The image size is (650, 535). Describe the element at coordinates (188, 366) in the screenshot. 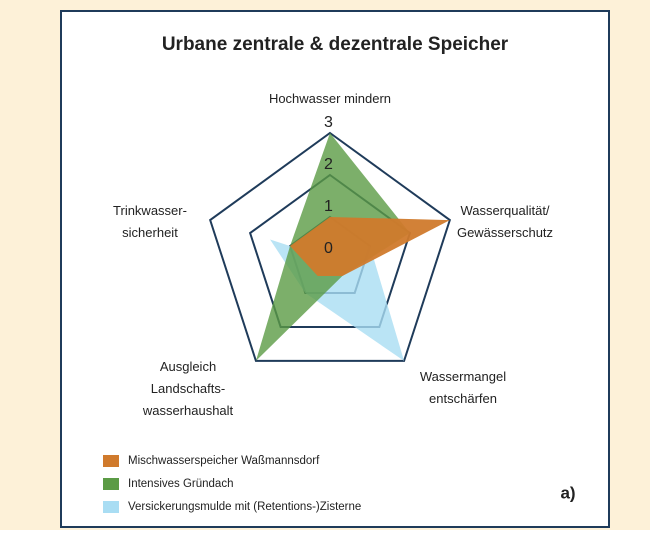

I see `axis-label-line: Ausgleich` at that location.